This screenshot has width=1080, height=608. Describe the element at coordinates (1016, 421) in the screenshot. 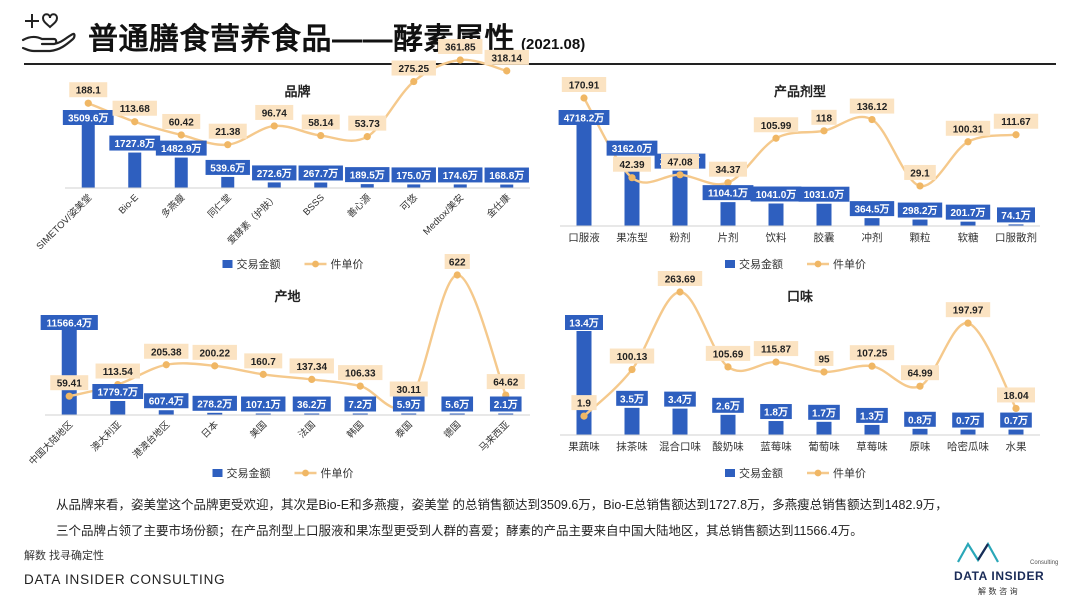

I see `bar-value-label: 0.7万` at that location.